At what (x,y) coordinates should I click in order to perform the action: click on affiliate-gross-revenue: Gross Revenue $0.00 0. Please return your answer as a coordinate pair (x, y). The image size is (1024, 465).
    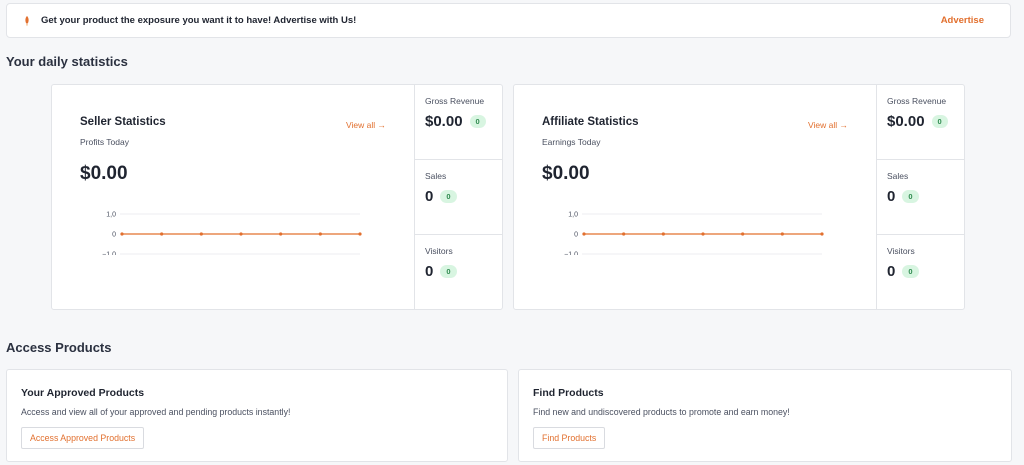
    Looking at the image, I should click on (920, 122).